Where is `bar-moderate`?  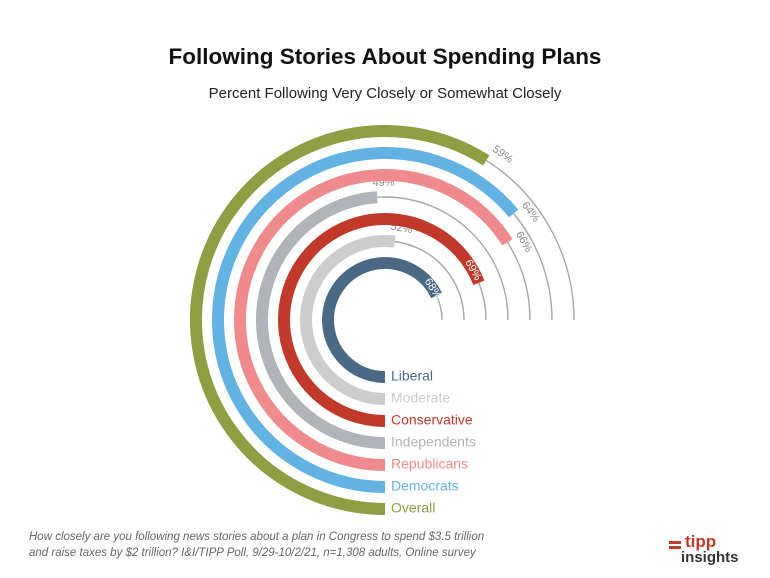
bar-moderate is located at coordinates (348, 320).